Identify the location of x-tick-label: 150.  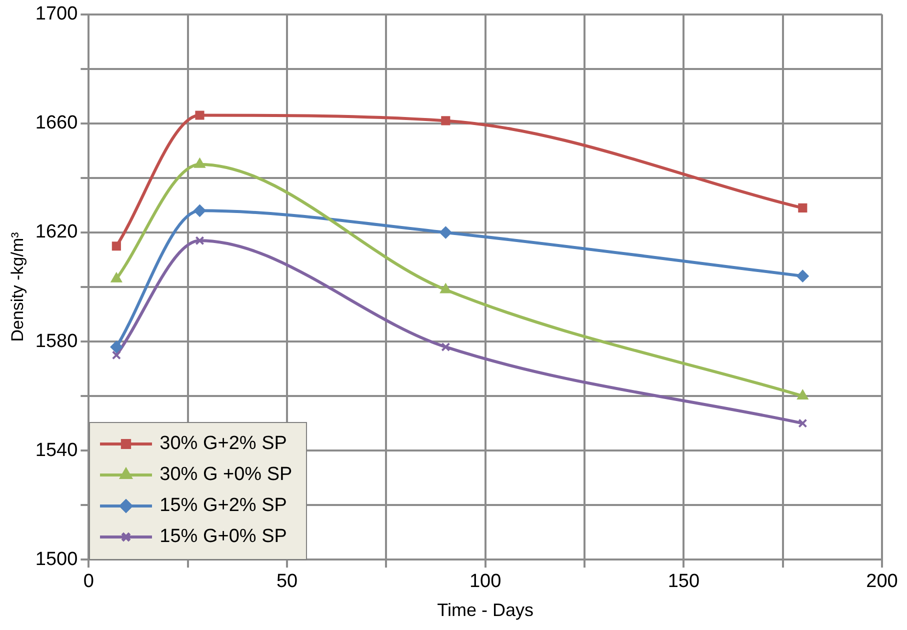
(684, 581).